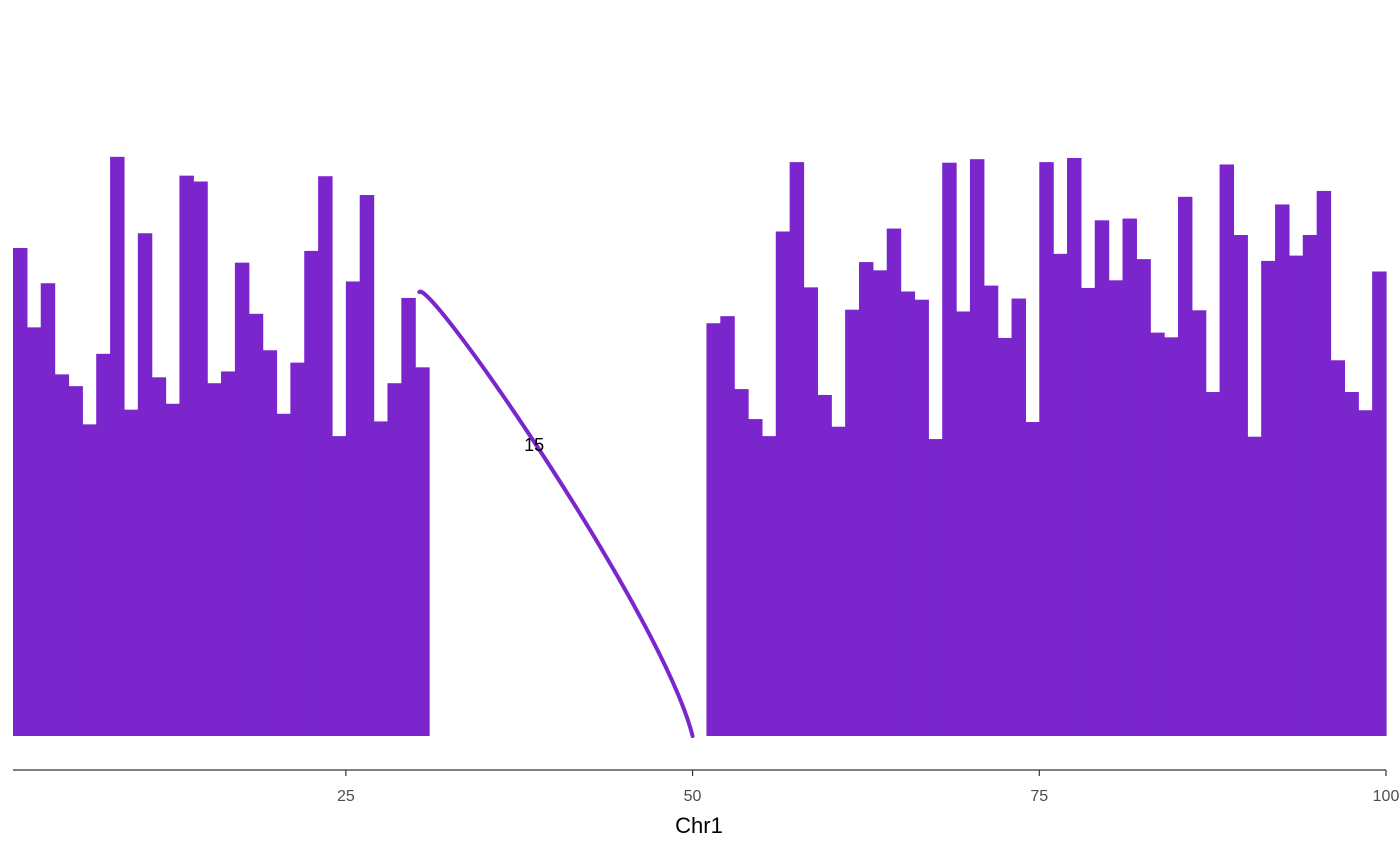  Describe the element at coordinates (868, 787) in the screenshot. I see `x-axis-ticks: 25 50 75 100` at that location.